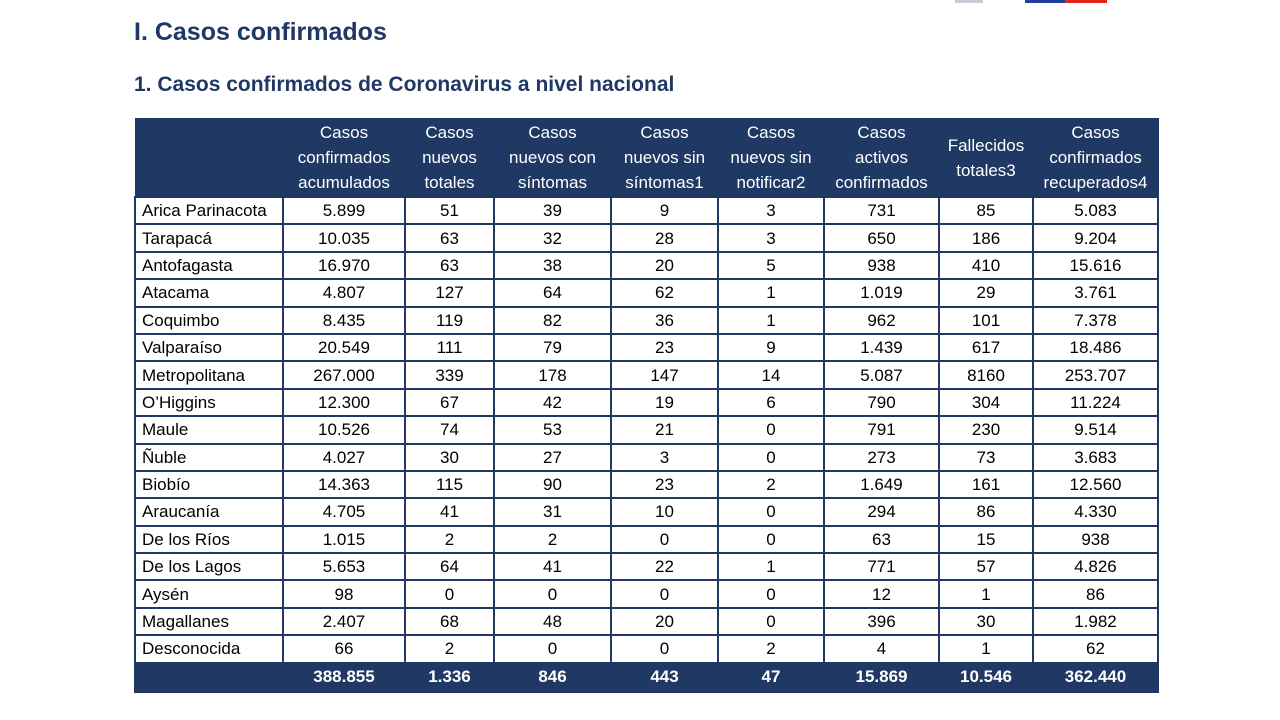 Image resolution: width=1280 pixels, height=720 pixels. Describe the element at coordinates (552, 484) in the screenshot. I see `value-cell: 90` at that location.